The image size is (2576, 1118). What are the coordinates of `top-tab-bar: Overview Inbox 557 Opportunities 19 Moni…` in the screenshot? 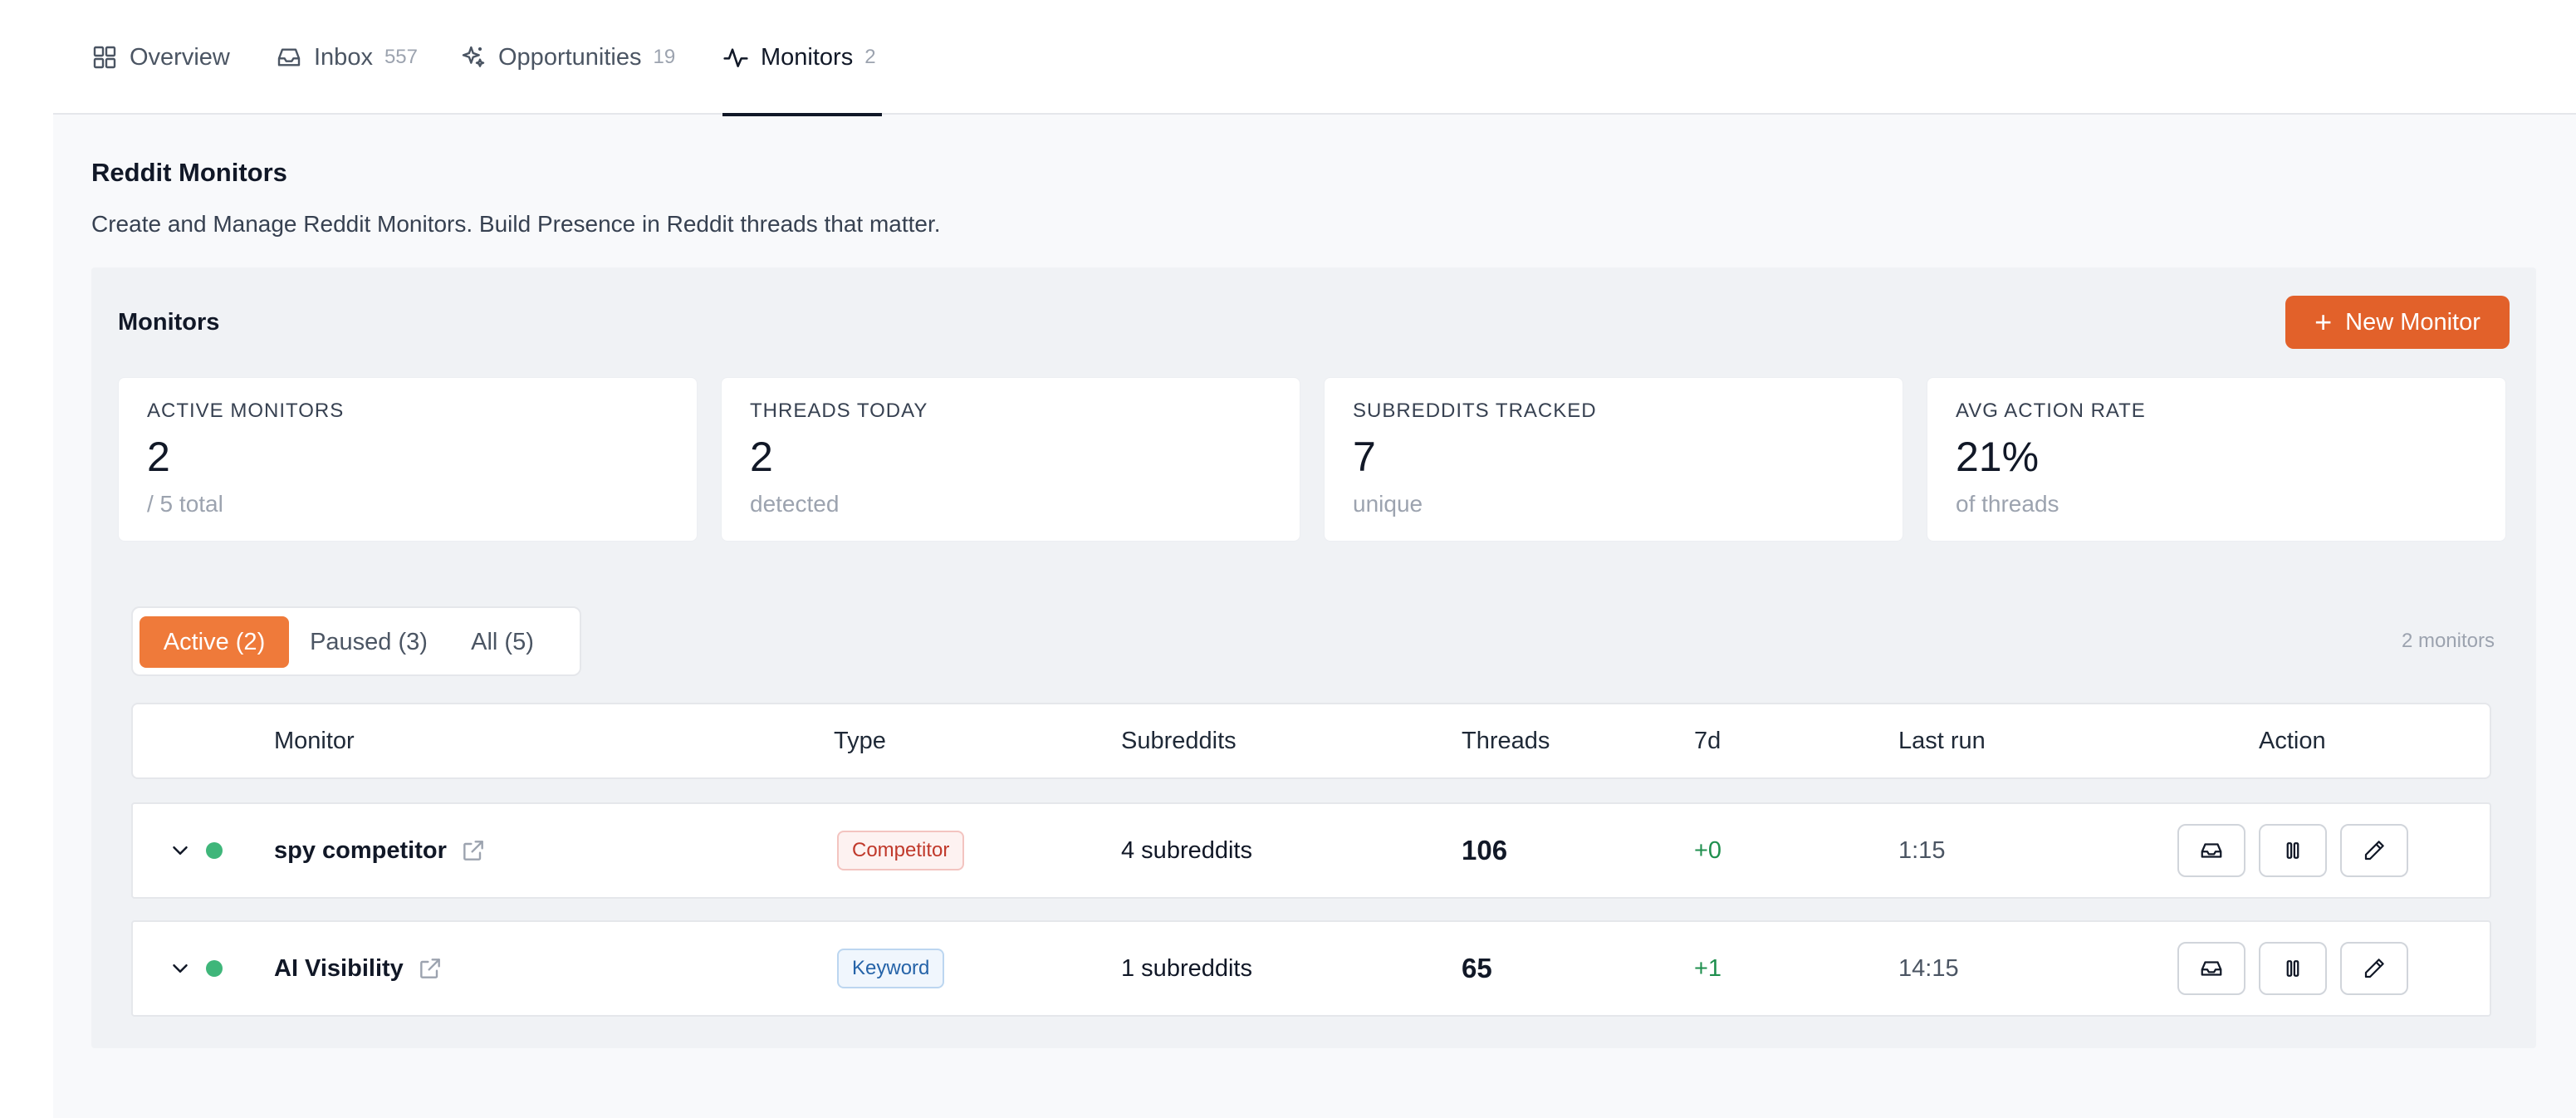 It's located at (1315, 58).